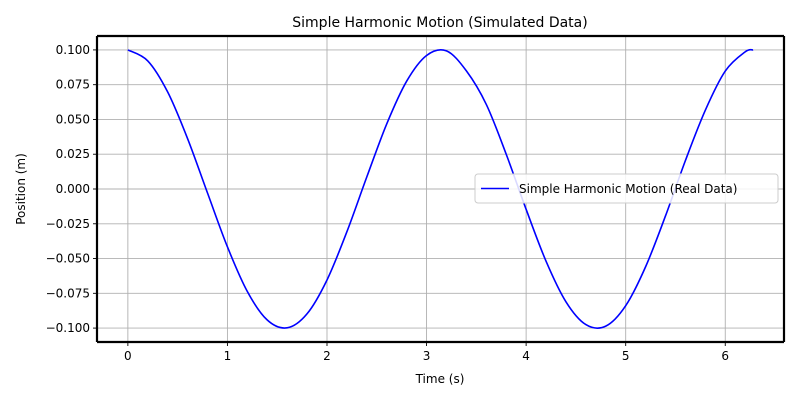 The width and height of the screenshot is (800, 400). I want to click on chart-title: Simple Harmonic Motion (Simulated Data), so click(439, 23).